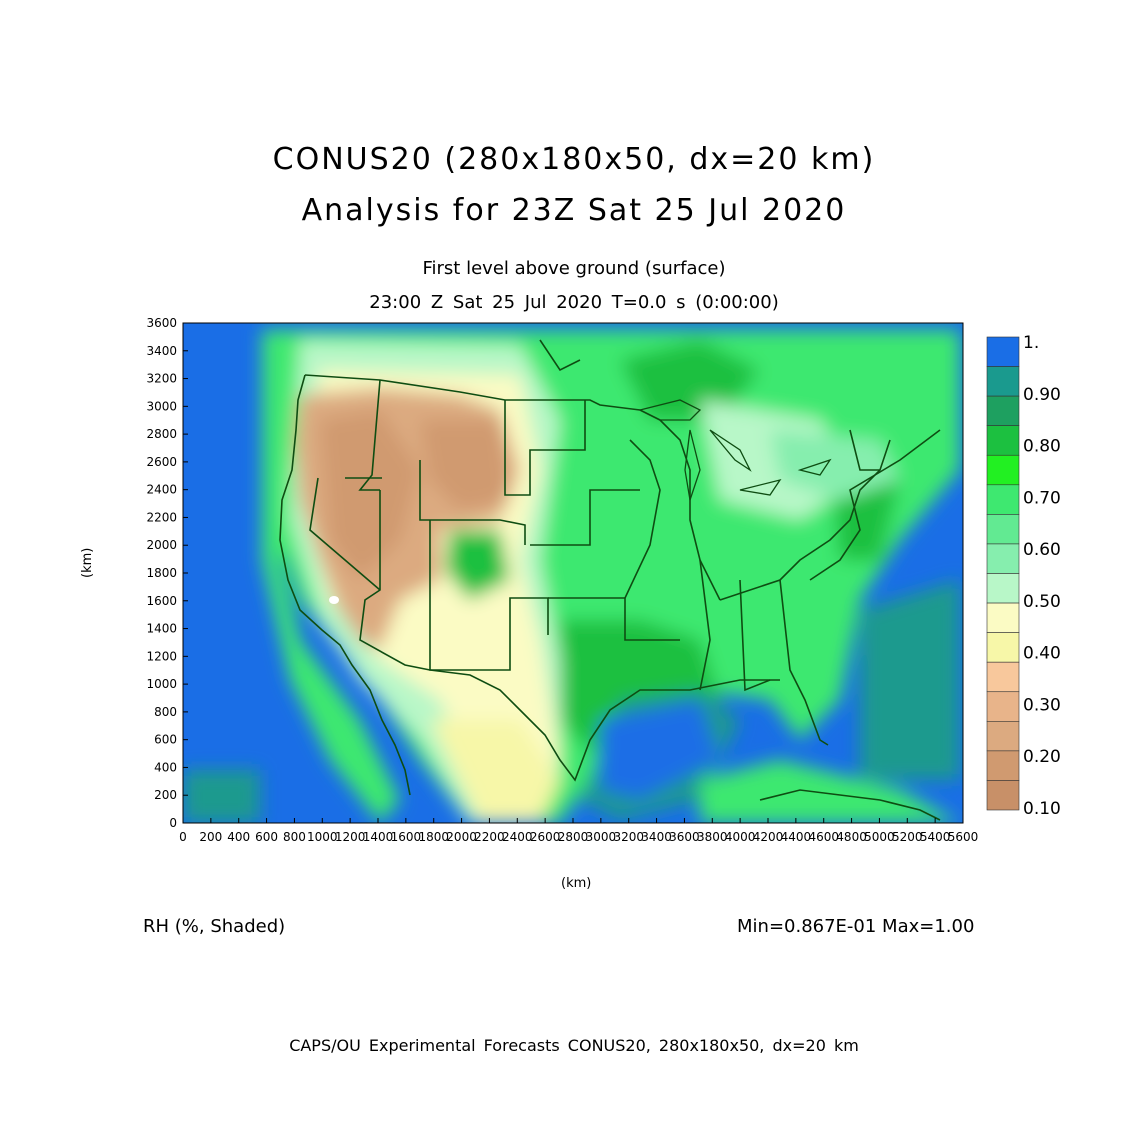 Image resolution: width=1148 pixels, height=1148 pixels. What do you see at coordinates (461, 837) in the screenshot?
I see `x-tick-label: 2000` at bounding box center [461, 837].